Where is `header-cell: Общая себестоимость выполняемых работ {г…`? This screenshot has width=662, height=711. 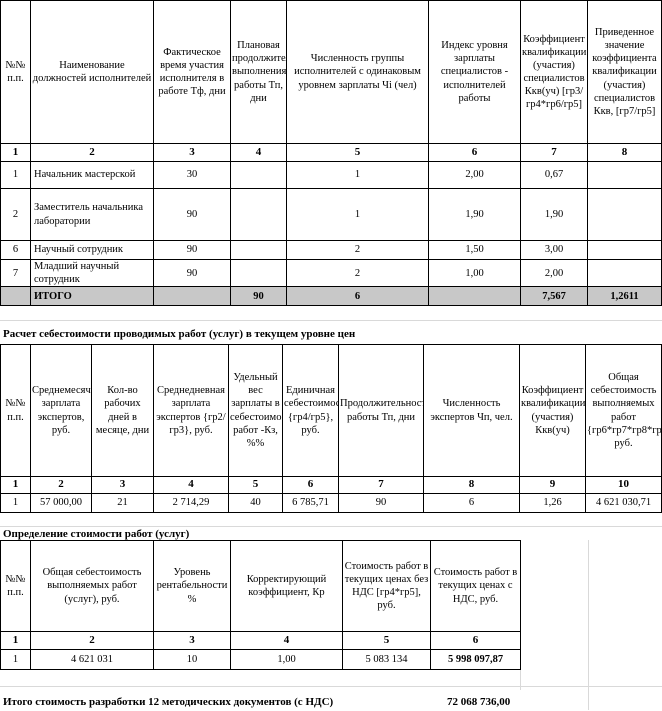
header-cell: Общая себестоимость выполняемых работ {г… is located at coordinates (623, 410).